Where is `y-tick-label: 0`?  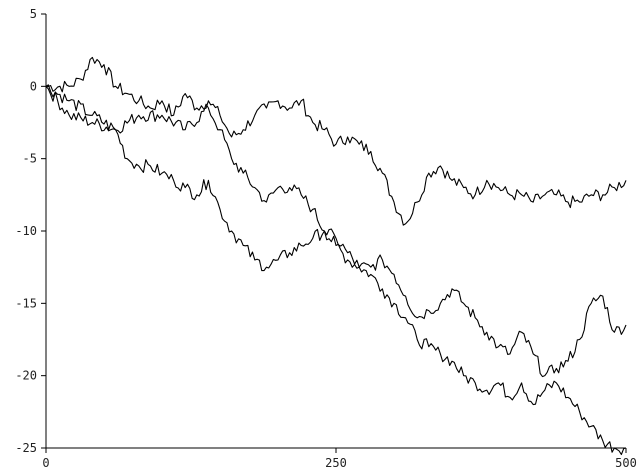
y-tick-label: 0 is located at coordinates (33, 86).